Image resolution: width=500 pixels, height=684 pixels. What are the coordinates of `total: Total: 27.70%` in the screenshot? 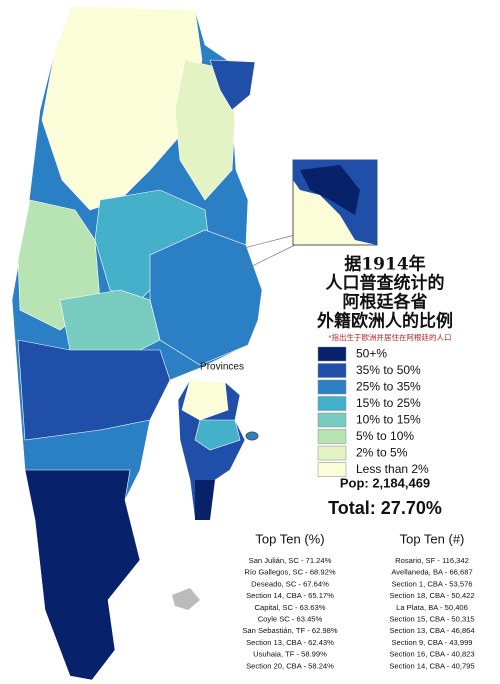 It's located at (385, 508).